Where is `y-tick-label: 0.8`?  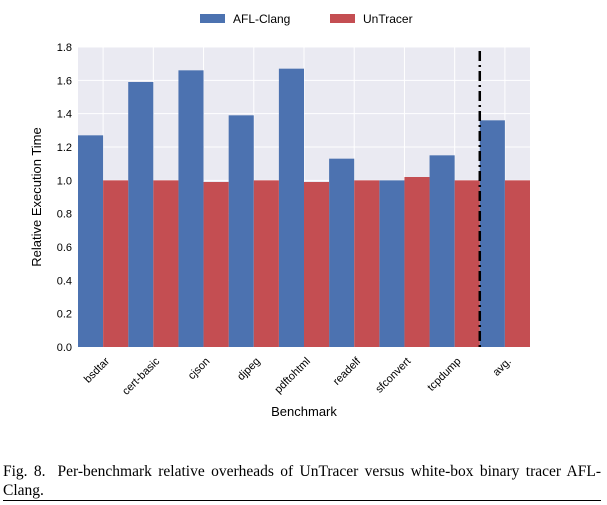
y-tick-label: 0.8 is located at coordinates (64, 215).